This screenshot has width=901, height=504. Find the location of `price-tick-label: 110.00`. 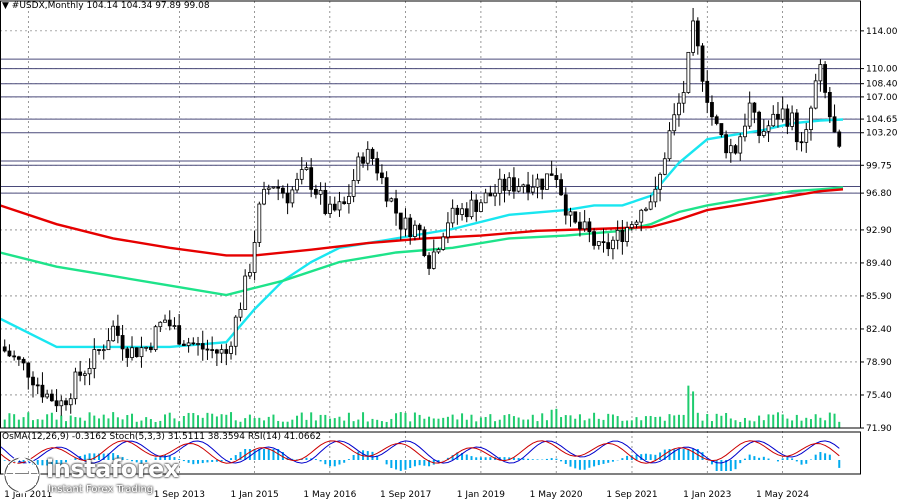

price-tick-label: 110.00 is located at coordinates (882, 70).